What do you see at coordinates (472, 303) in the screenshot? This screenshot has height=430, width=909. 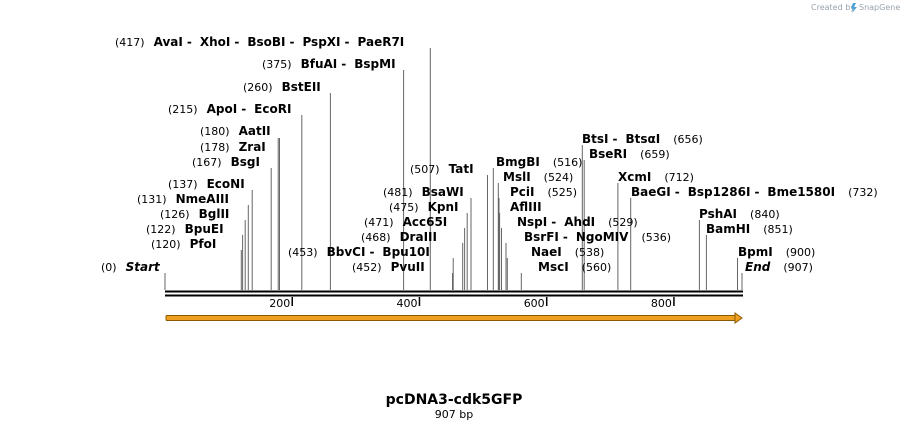 I see `axis-ticks: 200 400 600 800` at bounding box center [472, 303].